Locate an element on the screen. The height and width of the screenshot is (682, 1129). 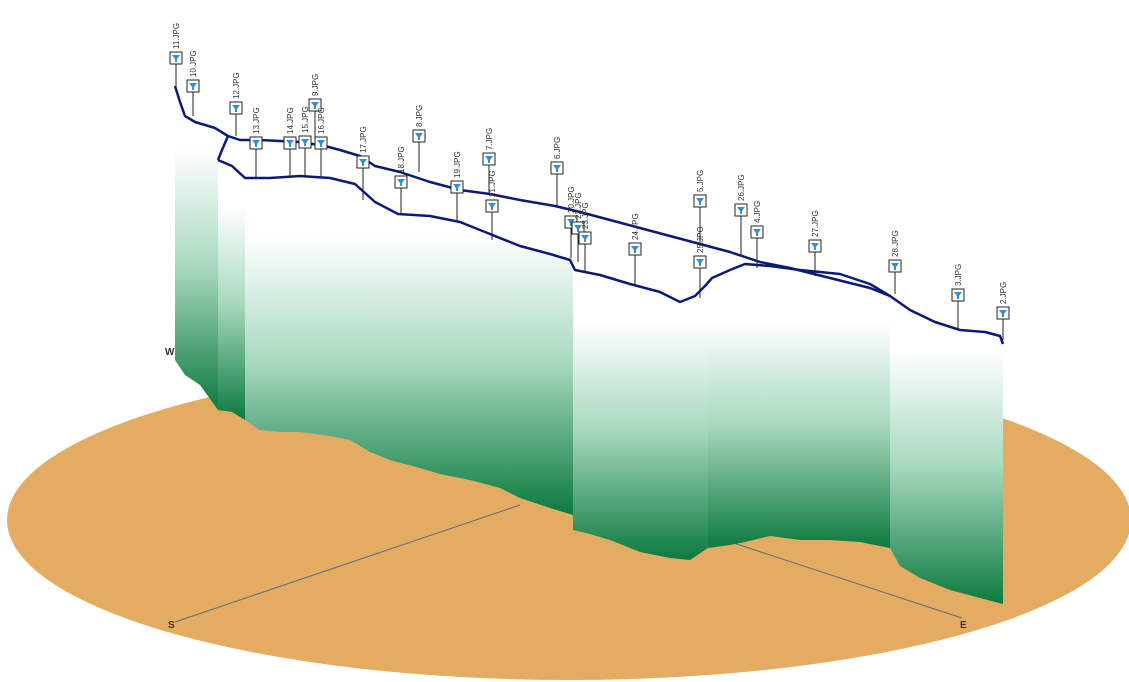
photo-marker: 13.JPG is located at coordinates (256, 142).